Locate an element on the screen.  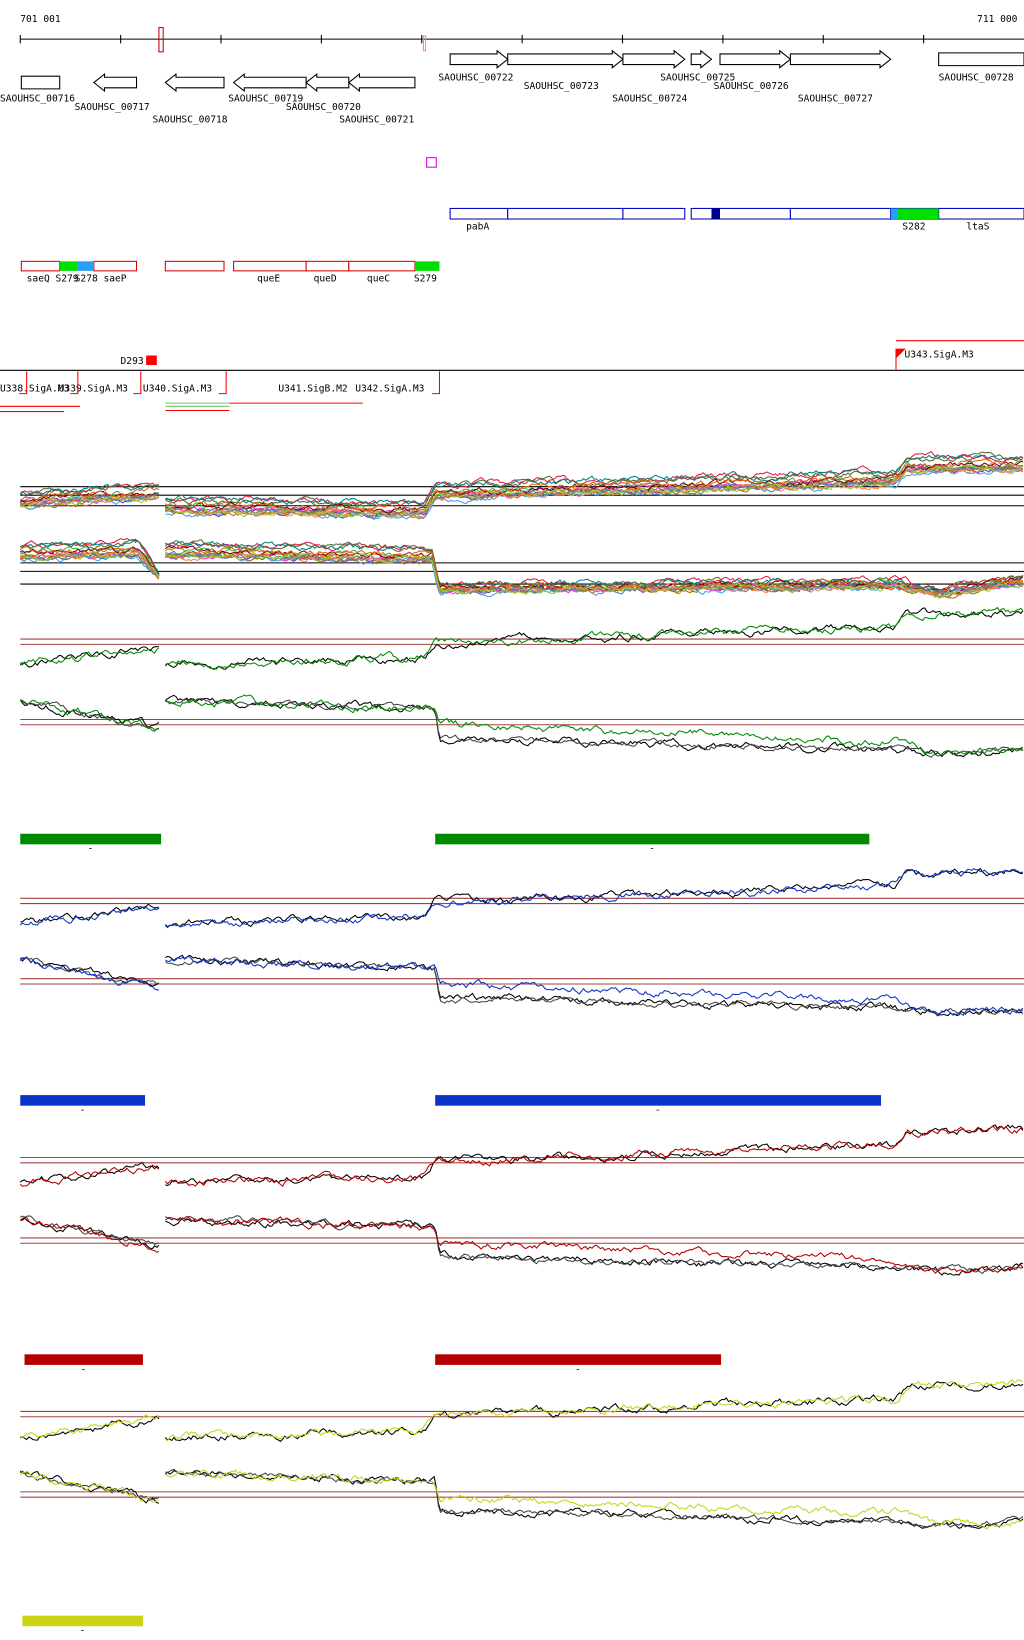
feature-label: S278 is located at coordinates (86, 278).